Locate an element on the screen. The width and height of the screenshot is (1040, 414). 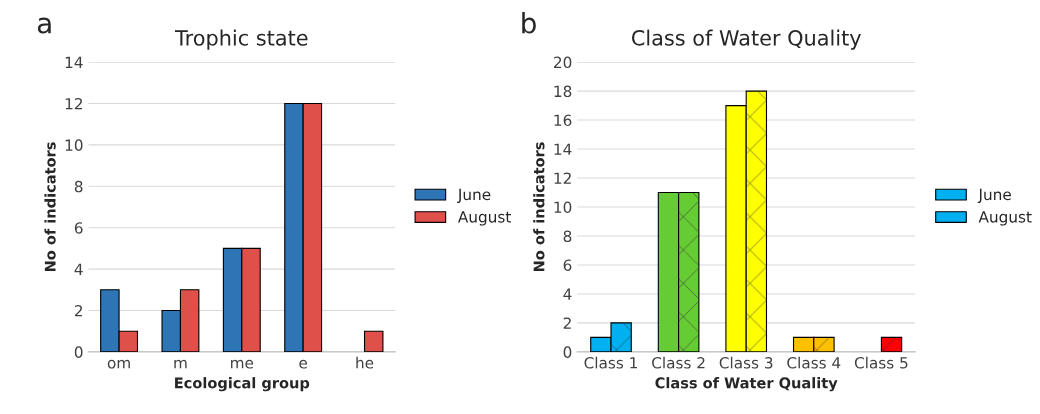
y-tick-label: 16 is located at coordinates (563, 120).